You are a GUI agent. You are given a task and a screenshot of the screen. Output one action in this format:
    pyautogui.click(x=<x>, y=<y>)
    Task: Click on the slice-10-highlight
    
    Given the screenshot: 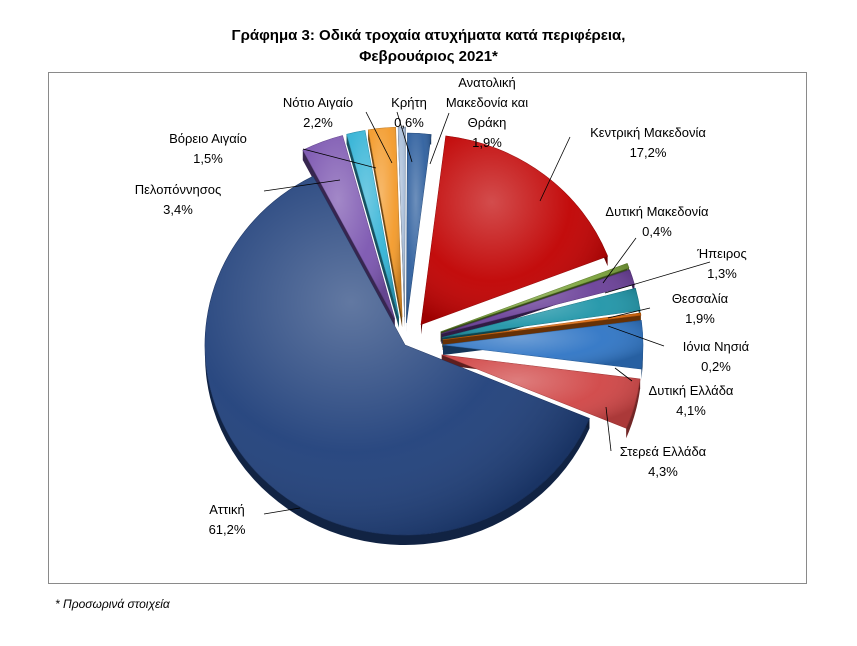 What is the action you would take?
    pyautogui.click(x=348, y=227)
    